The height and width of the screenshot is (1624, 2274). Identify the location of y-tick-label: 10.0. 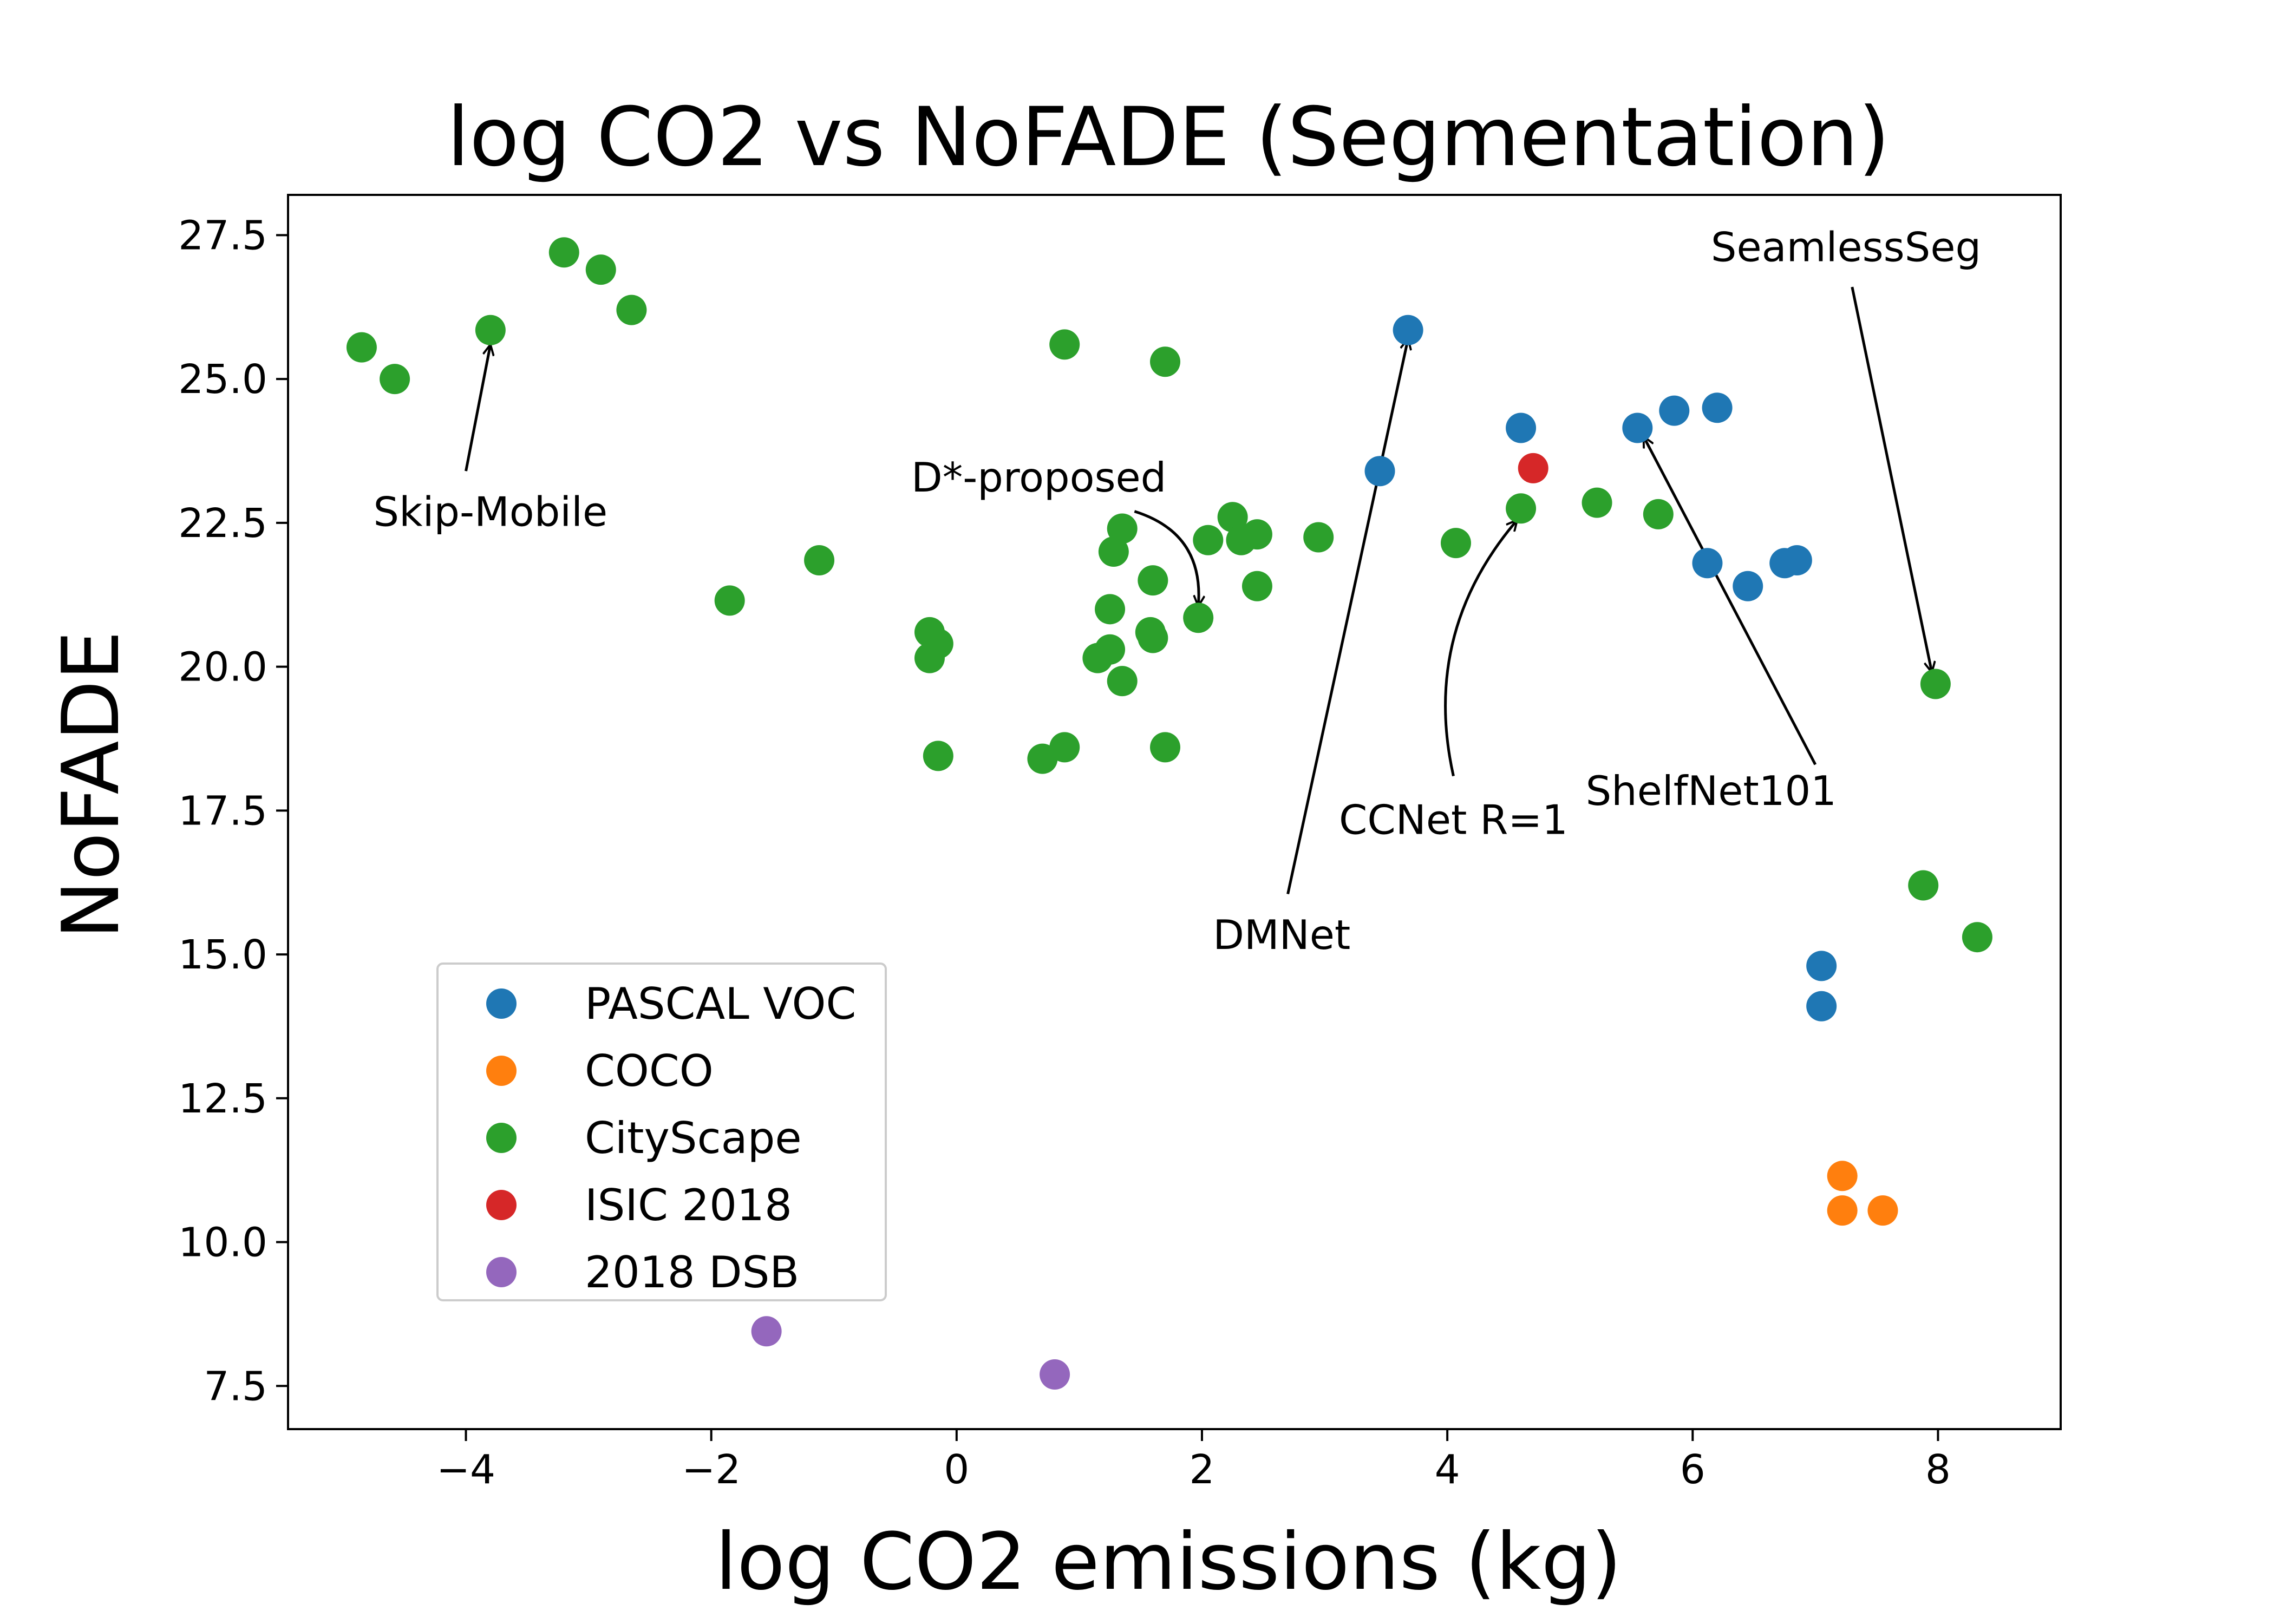
(223, 1243).